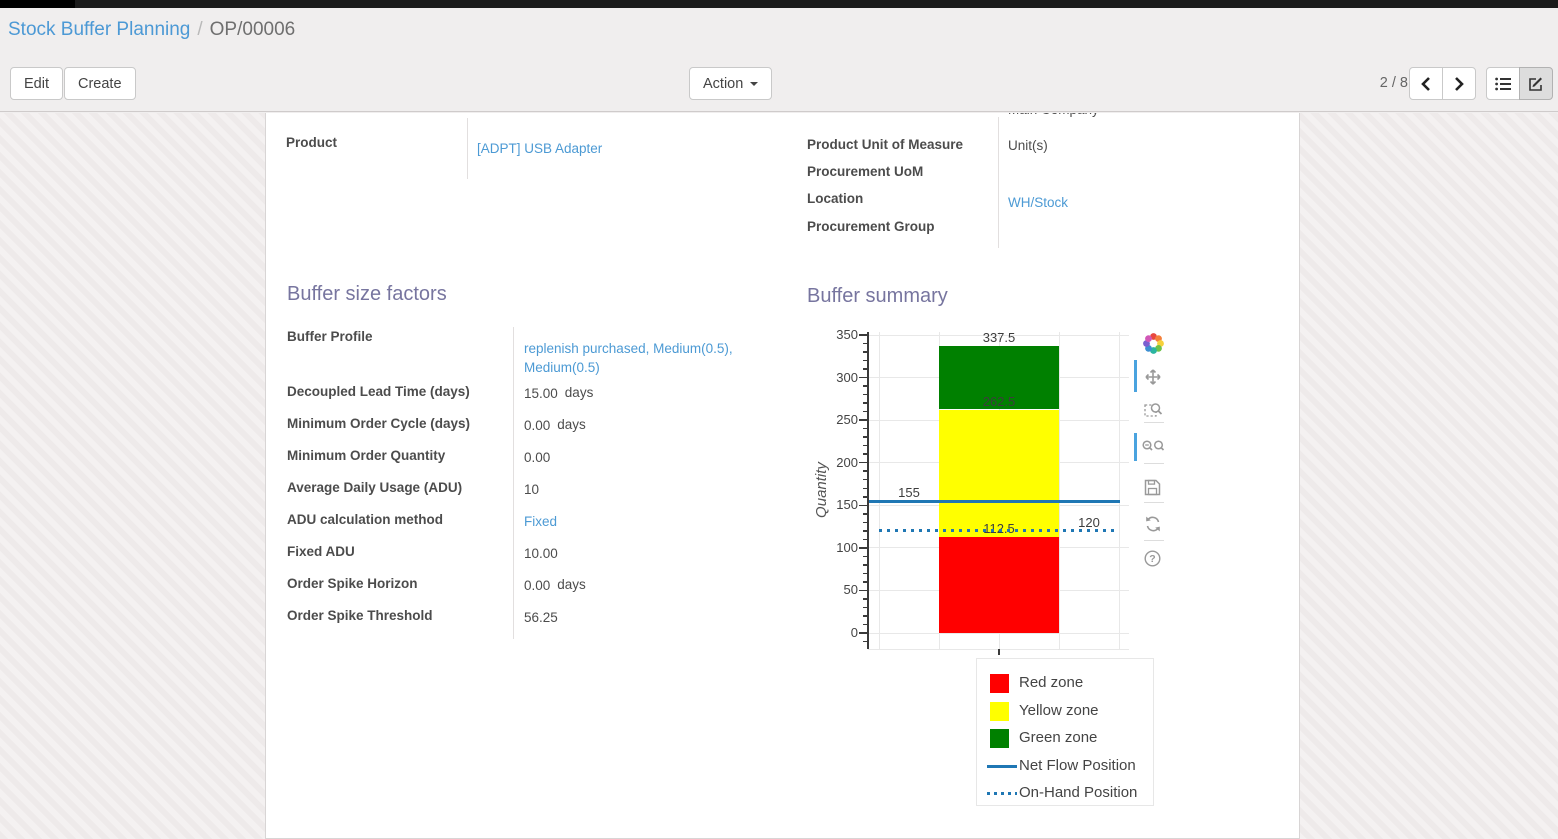 This screenshot has width=1558, height=839. Describe the element at coordinates (835, 198) in the screenshot. I see `field-label-location: Location` at that location.